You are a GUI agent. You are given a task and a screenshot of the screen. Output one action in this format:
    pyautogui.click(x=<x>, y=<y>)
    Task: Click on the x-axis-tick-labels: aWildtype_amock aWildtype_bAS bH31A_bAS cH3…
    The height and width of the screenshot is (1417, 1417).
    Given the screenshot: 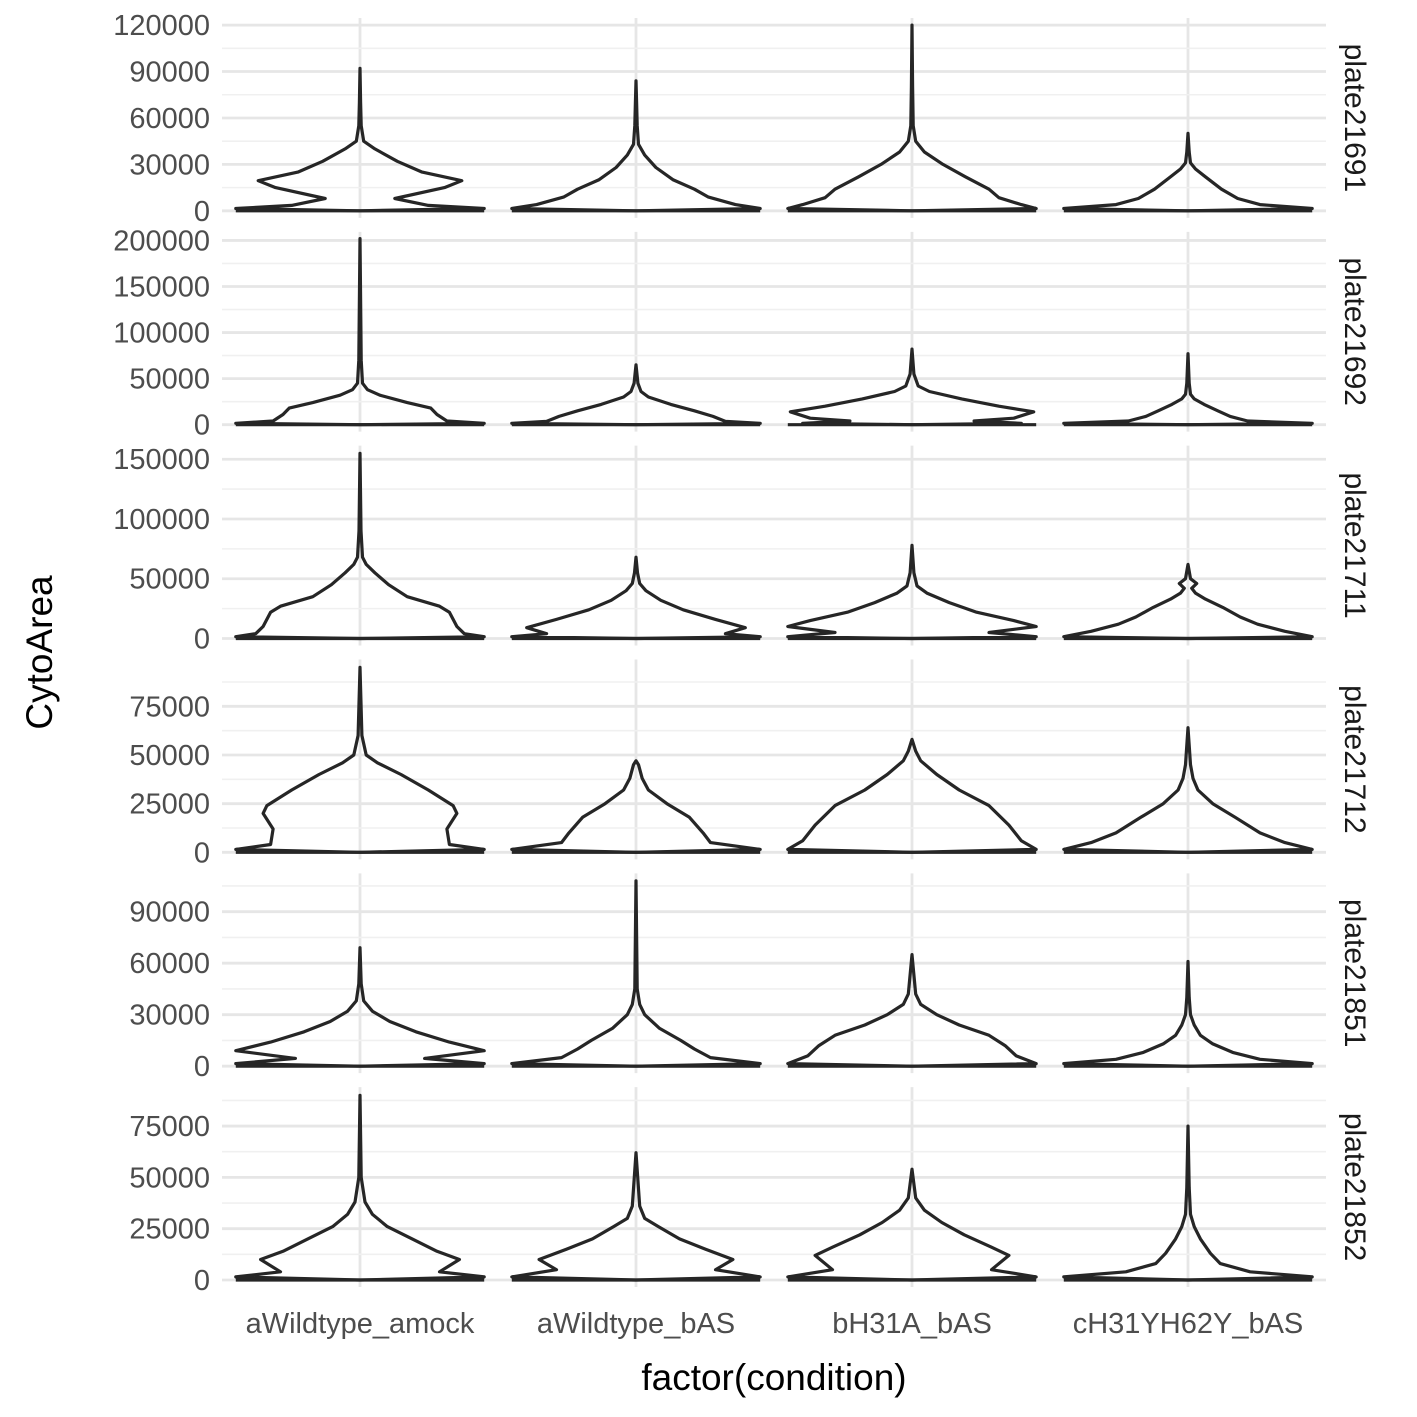 What is the action you would take?
    pyautogui.click(x=775, y=1324)
    